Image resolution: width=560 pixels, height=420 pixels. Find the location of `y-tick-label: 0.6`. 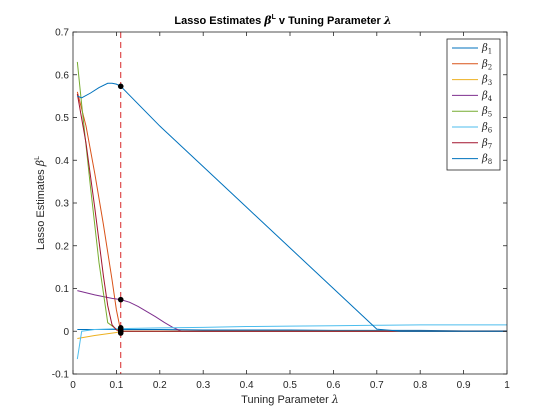

y-tick-label: 0.6 is located at coordinates (62, 75).